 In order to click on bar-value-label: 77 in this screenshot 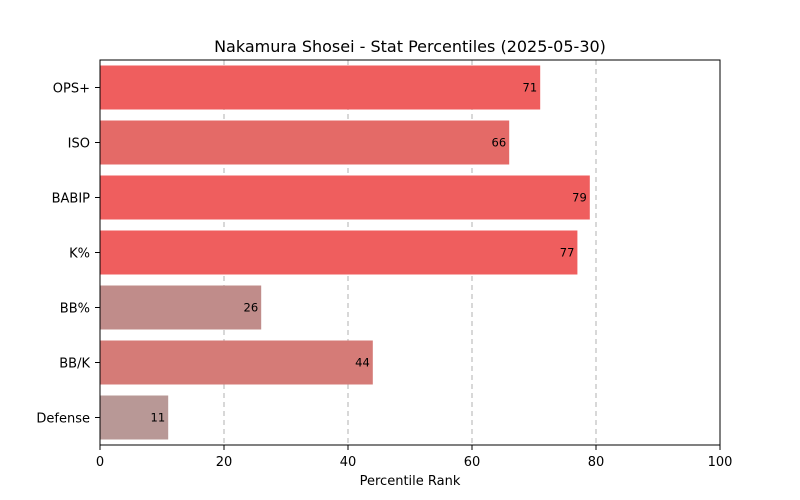, I will do `click(567, 253)`.